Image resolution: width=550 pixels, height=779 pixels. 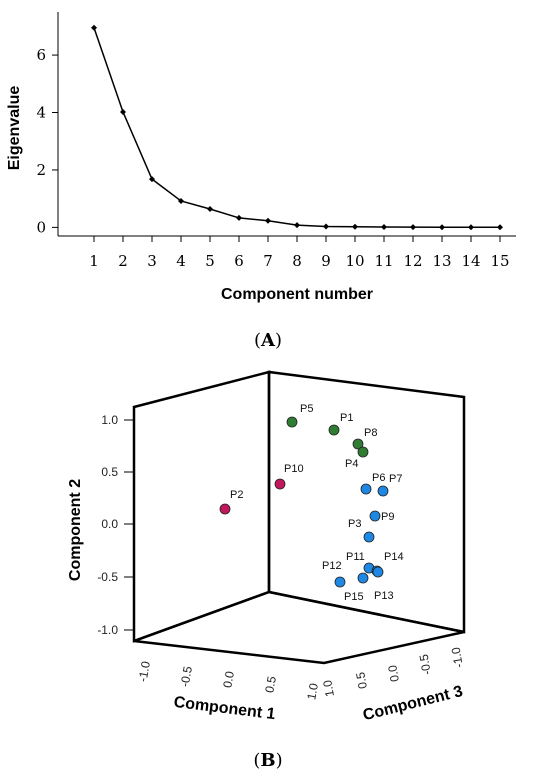 What do you see at coordinates (294, 469) in the screenshot?
I see `point-label-p10: P10` at bounding box center [294, 469].